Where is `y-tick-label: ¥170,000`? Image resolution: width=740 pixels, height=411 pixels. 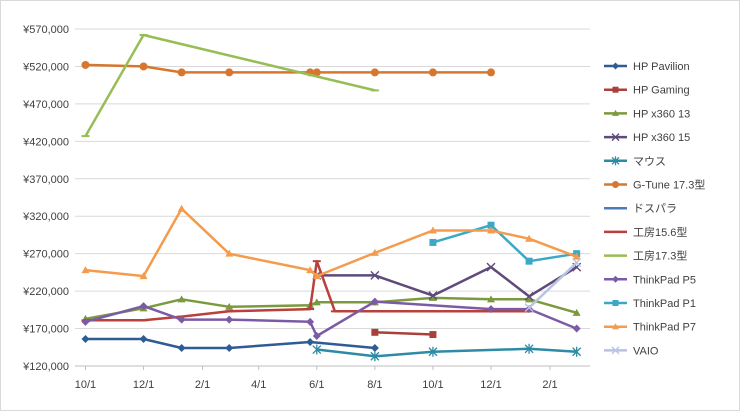
y-tick-label: ¥170,000 is located at coordinates (45, 330).